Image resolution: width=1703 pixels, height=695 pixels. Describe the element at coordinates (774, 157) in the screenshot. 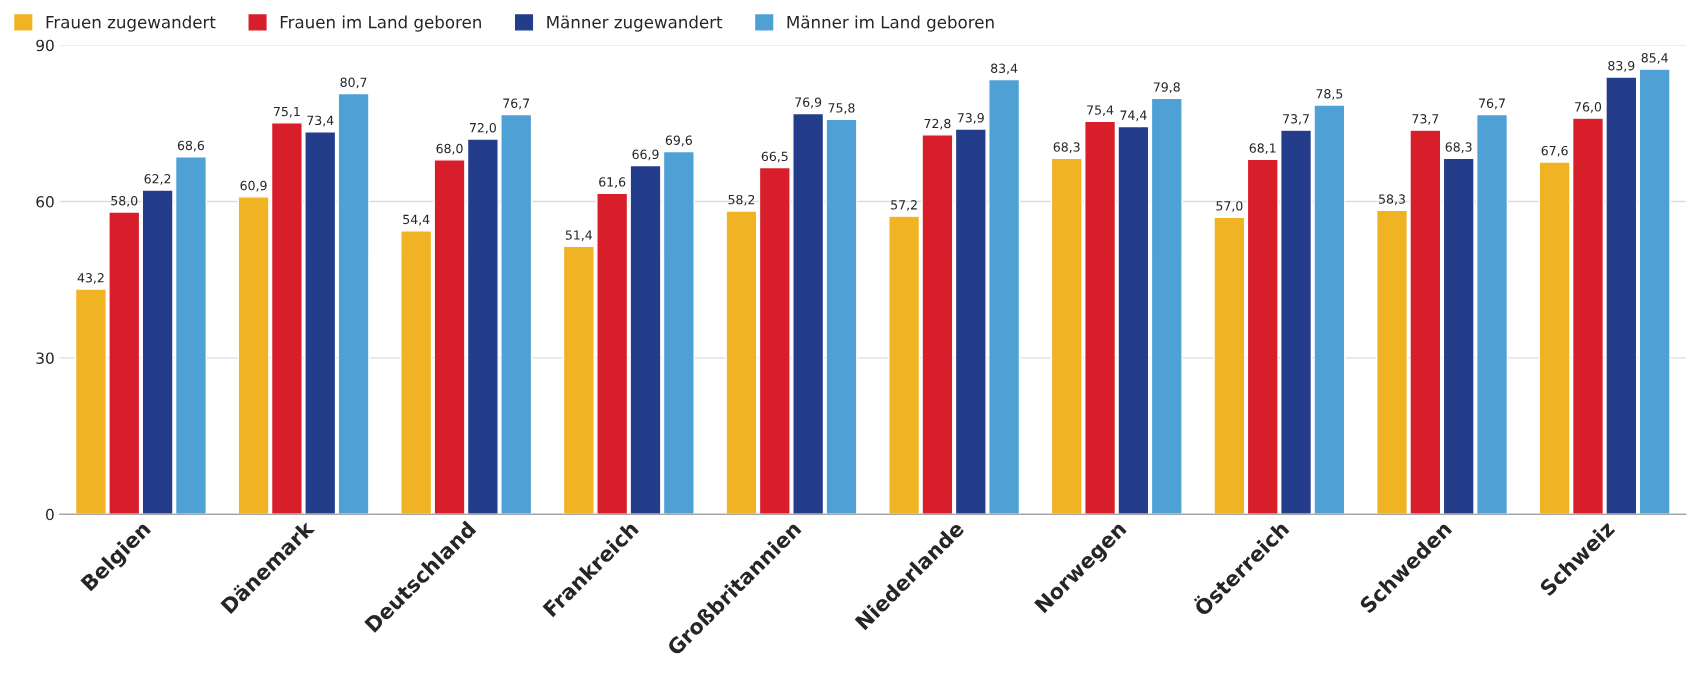

I see `data-label: 66,5` at that location.